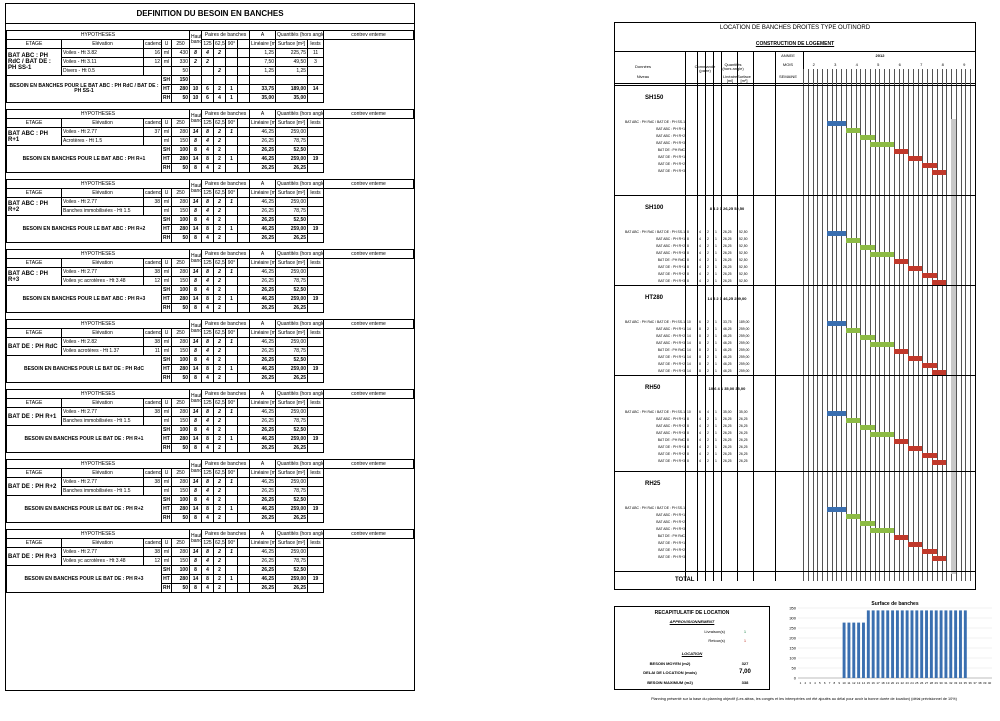 Image resolution: width=1000 pixels, height=721 pixels. Describe the element at coordinates (292, 229) in the screenshot. I see `sum-surf: 259,00` at that location.